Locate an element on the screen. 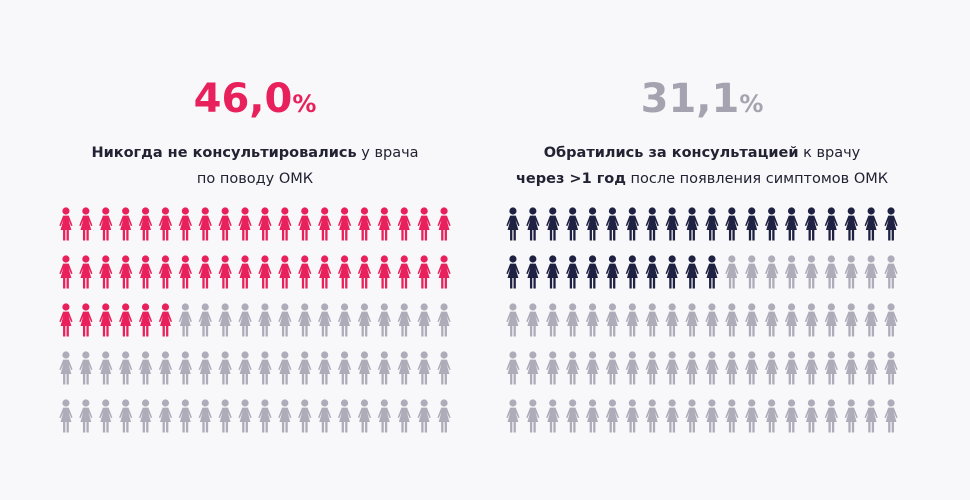  description-text: к врачу is located at coordinates (830, 153).